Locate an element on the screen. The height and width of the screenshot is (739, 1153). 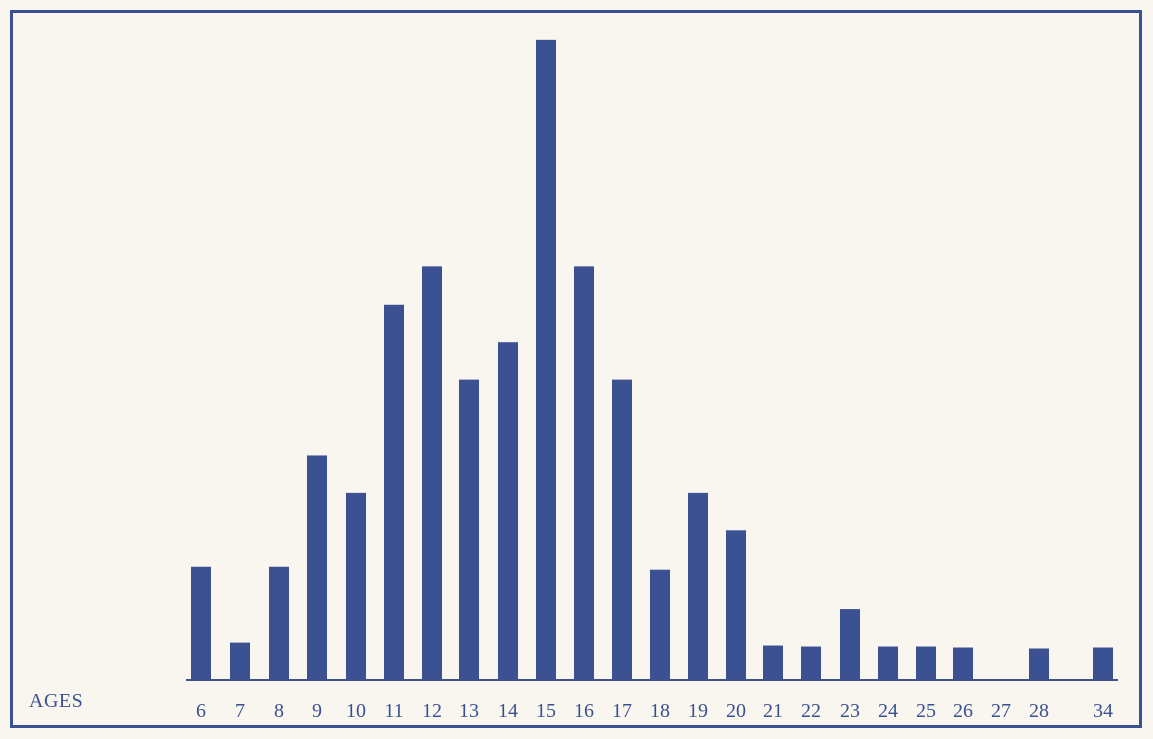
x-tick-label-34: 34 is located at coordinates (1103, 711).